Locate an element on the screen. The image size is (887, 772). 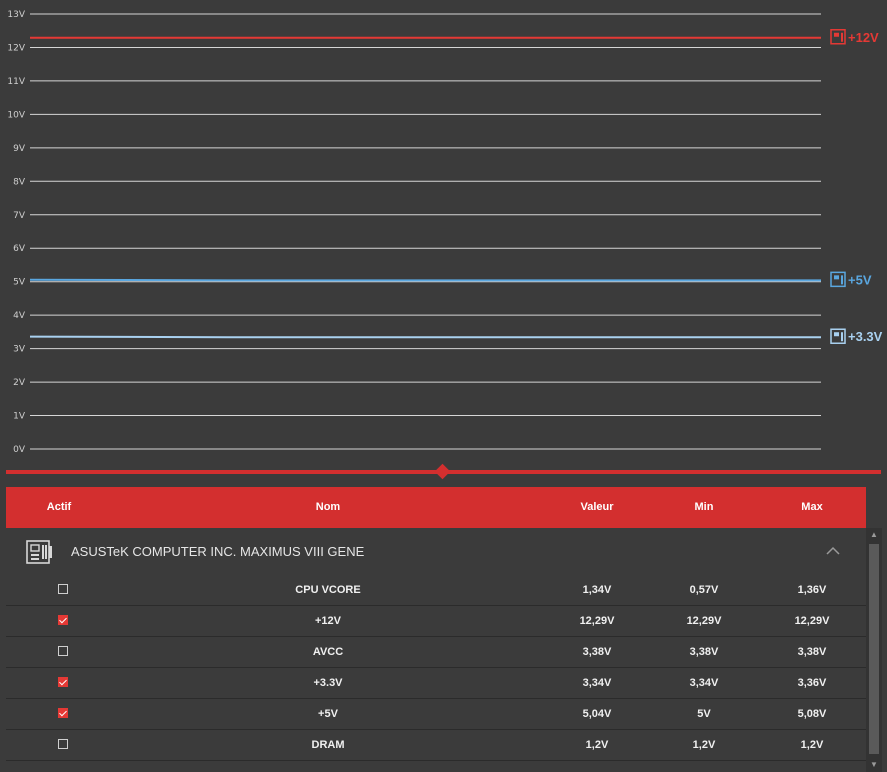
table-header: Actif Nom Valeur Min Max is located at coordinates (436, 507).